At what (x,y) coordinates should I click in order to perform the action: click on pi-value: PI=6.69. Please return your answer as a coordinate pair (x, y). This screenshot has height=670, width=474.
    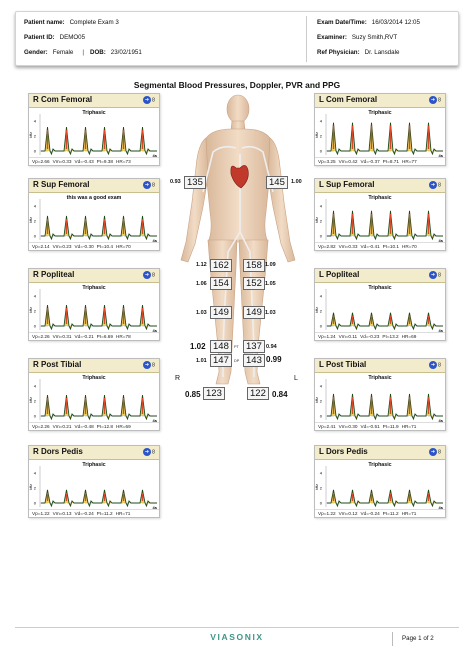
    Looking at the image, I should click on (104, 336).